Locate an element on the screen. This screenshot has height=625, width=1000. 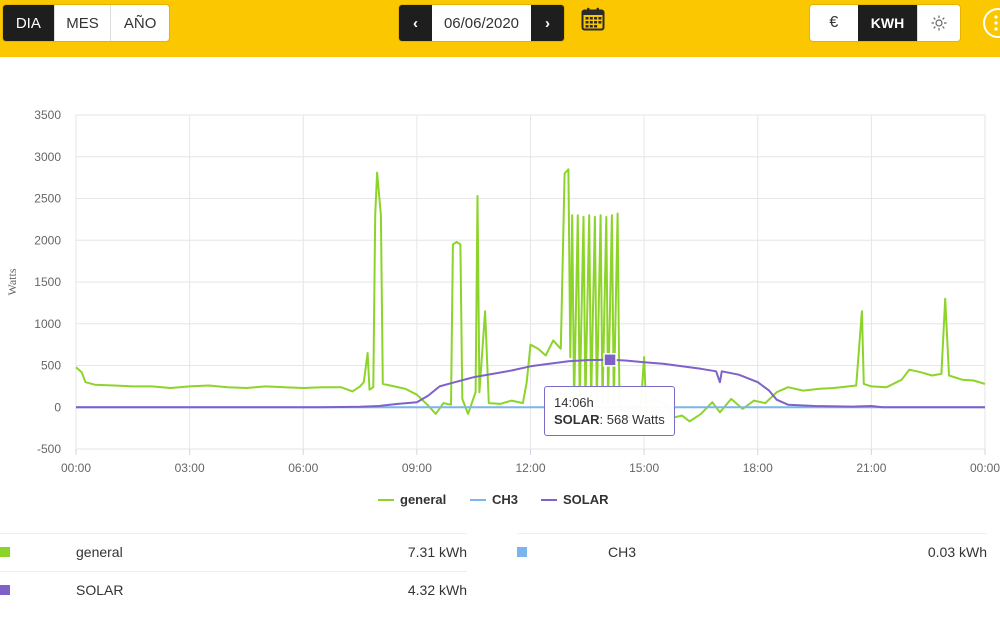
legend-label-general: general is located at coordinates (423, 499).